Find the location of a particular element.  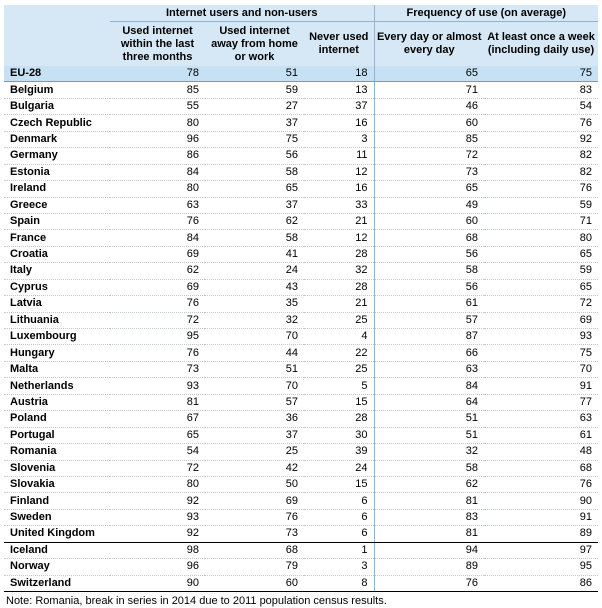

column-header-every-day: Every day or almost every day is located at coordinates (428, 43).